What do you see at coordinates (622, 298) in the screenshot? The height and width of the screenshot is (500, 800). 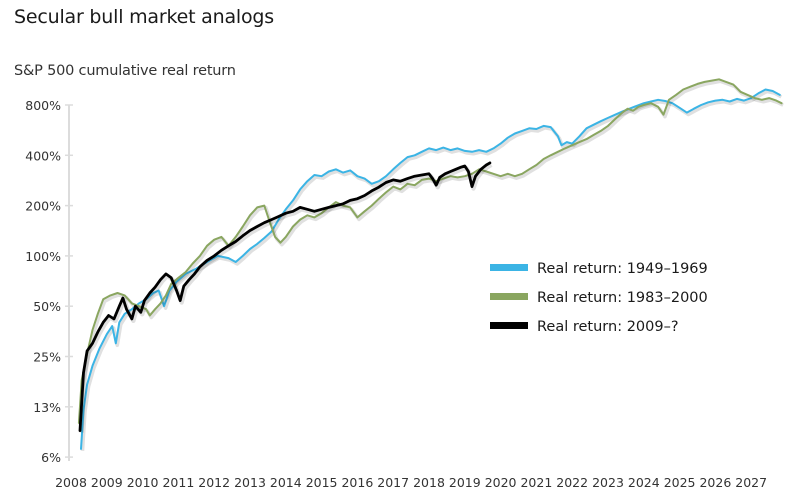 I see `legend-label-1: Real return: 1983–2000` at bounding box center [622, 298].